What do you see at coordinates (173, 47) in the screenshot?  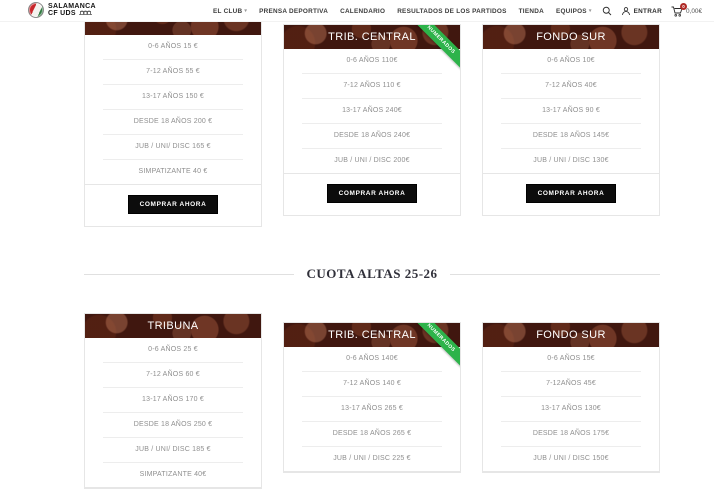 I see `price-row: 0-6 AÑOS 15 €` at bounding box center [173, 47].